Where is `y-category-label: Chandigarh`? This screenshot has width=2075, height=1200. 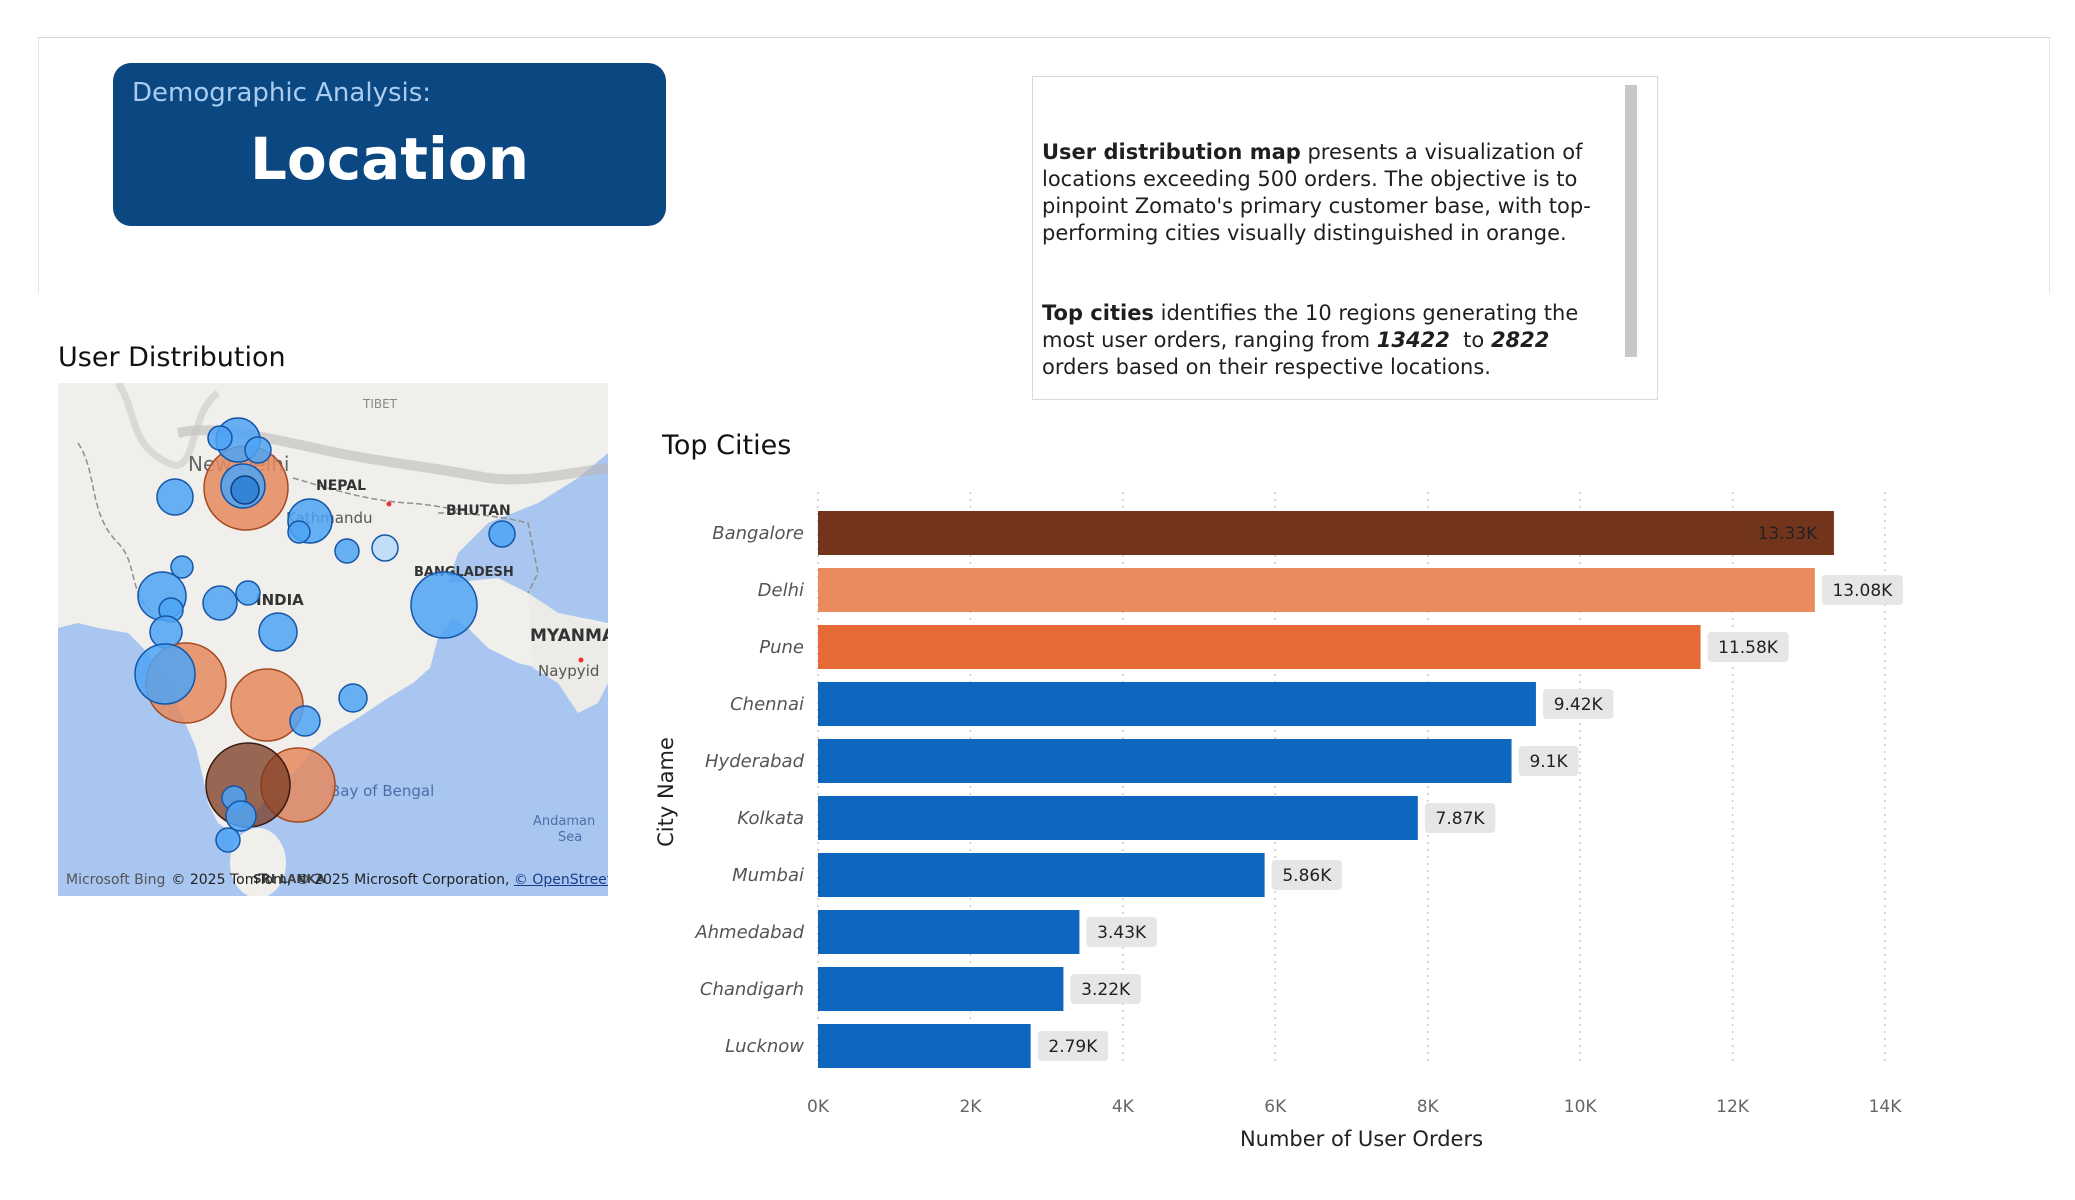 y-category-label: Chandigarh is located at coordinates (752, 989).